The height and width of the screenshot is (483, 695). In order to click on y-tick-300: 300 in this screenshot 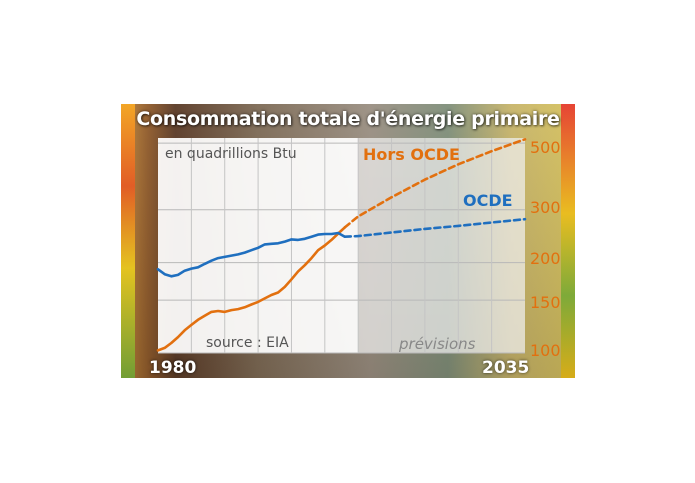, I will do `click(545, 207)`.